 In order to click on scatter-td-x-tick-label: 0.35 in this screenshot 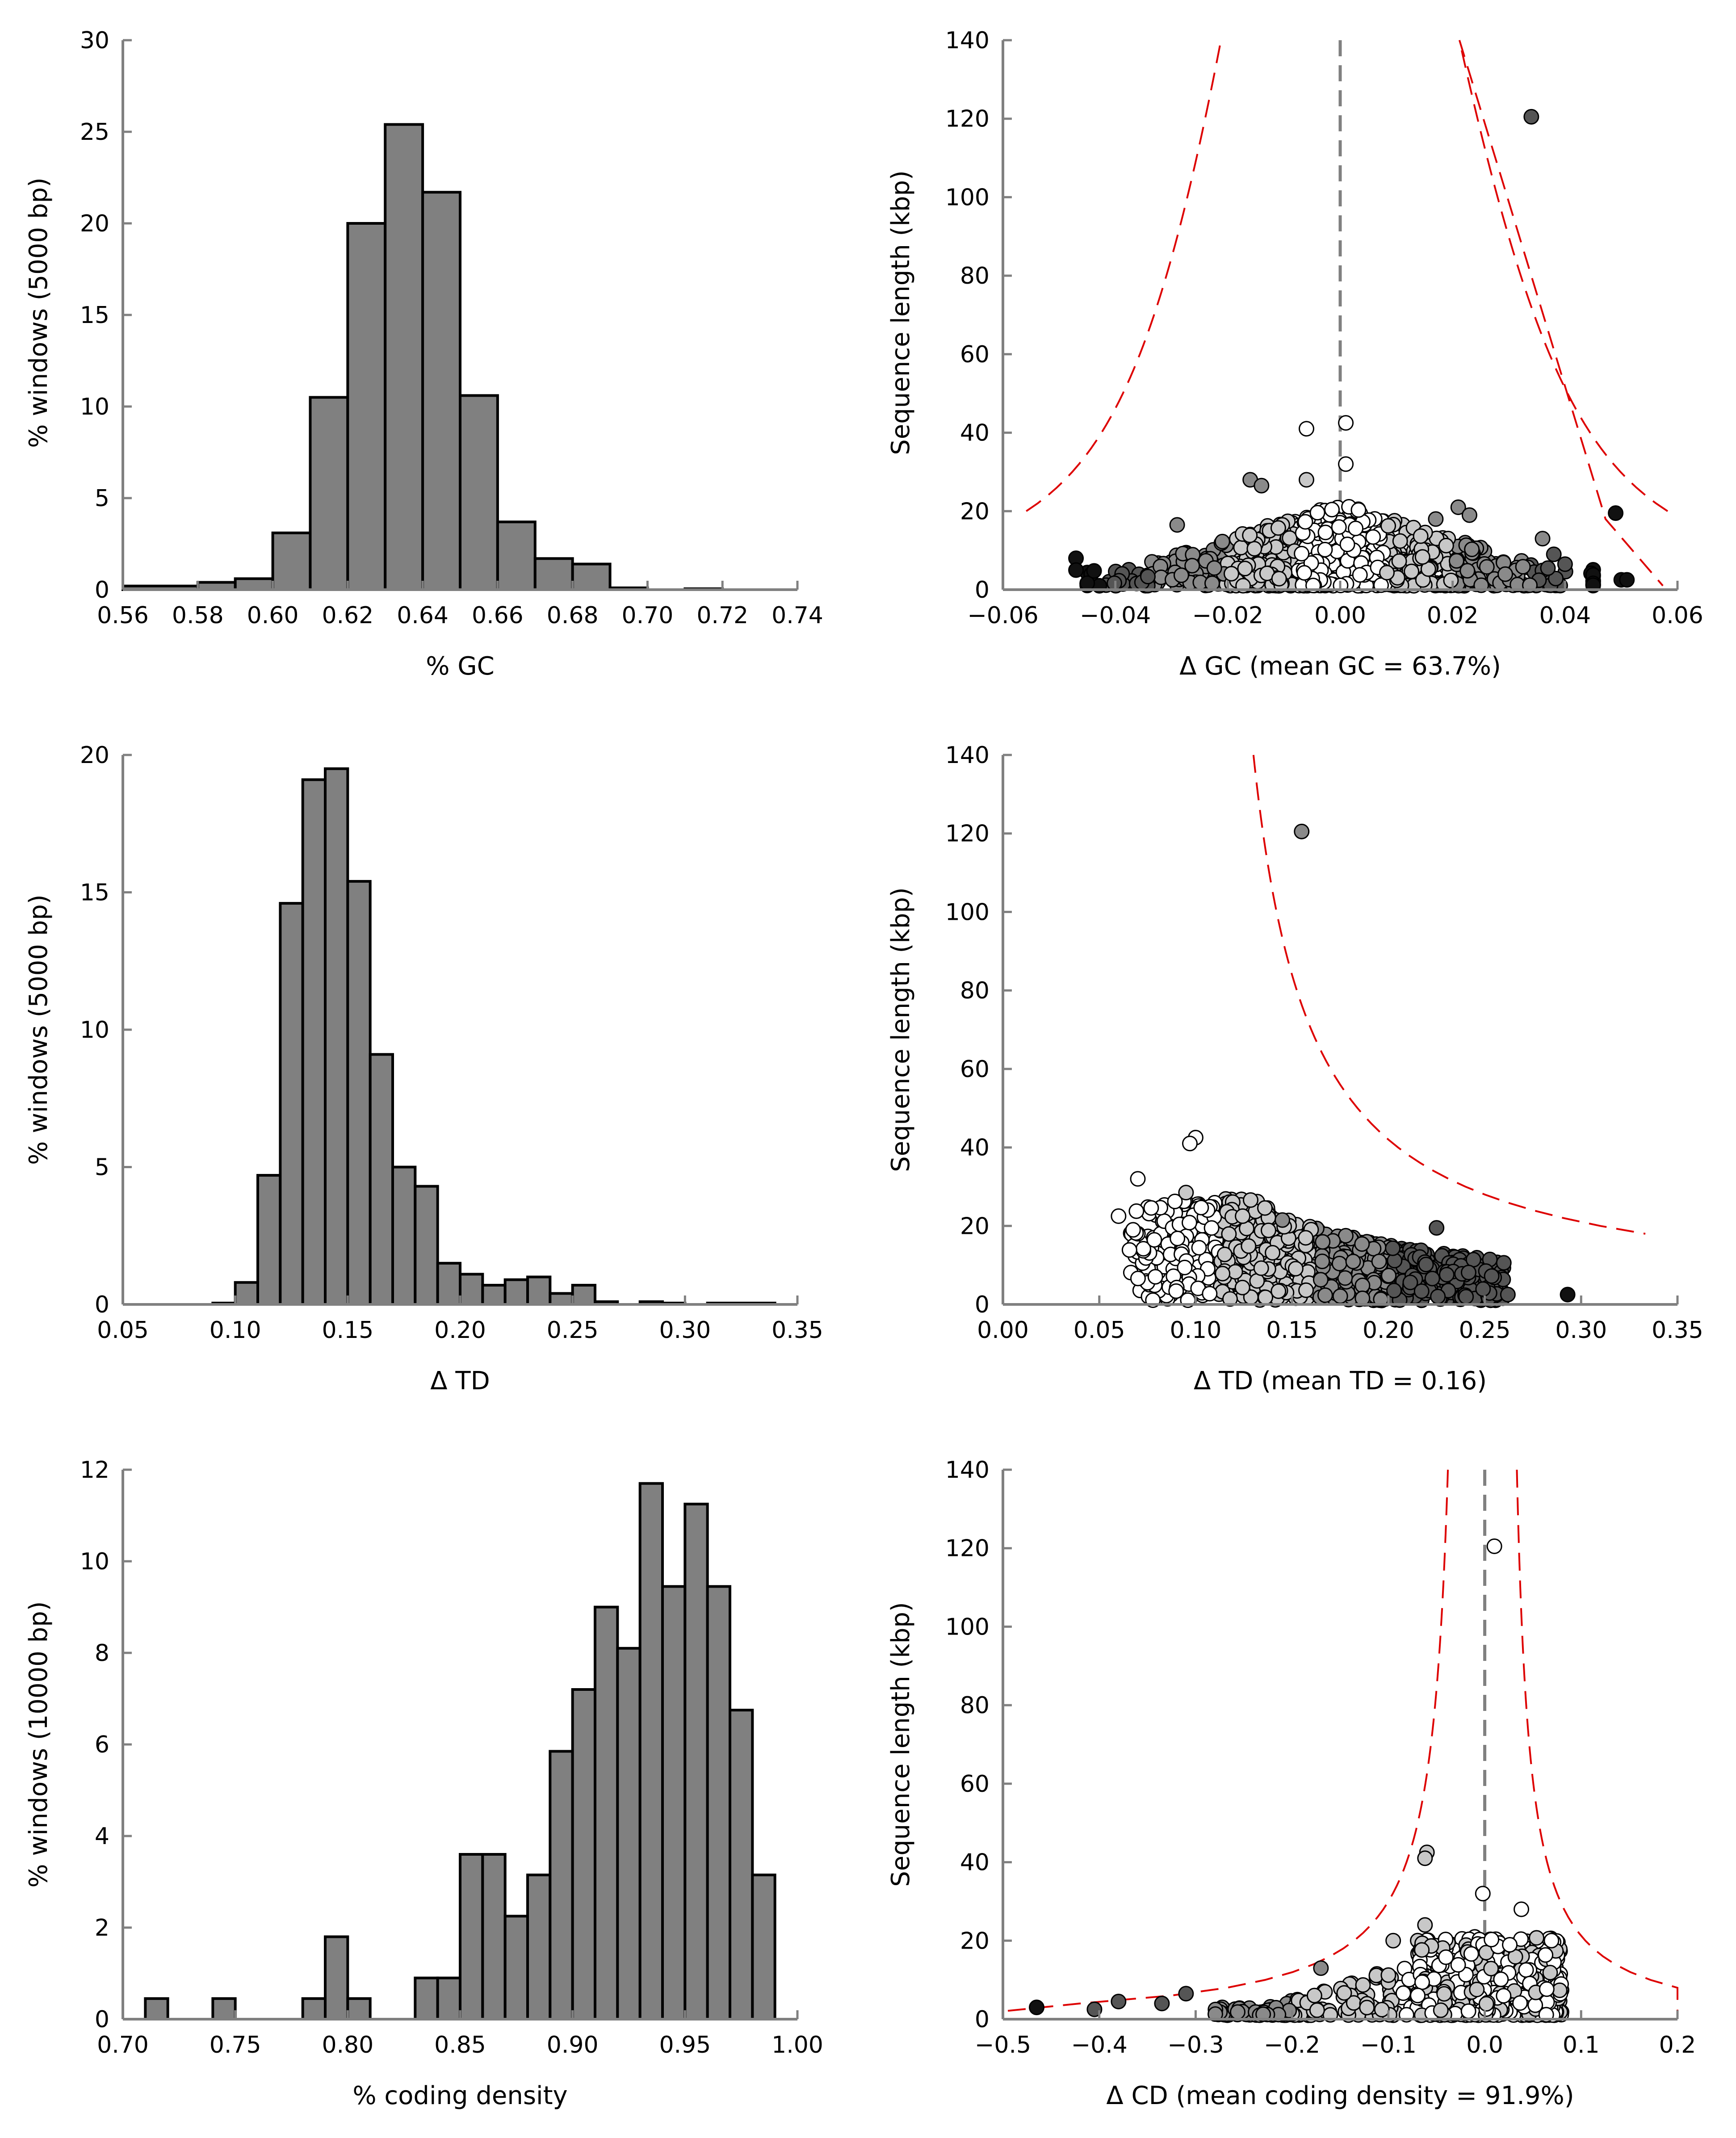, I will do `click(1677, 1331)`.